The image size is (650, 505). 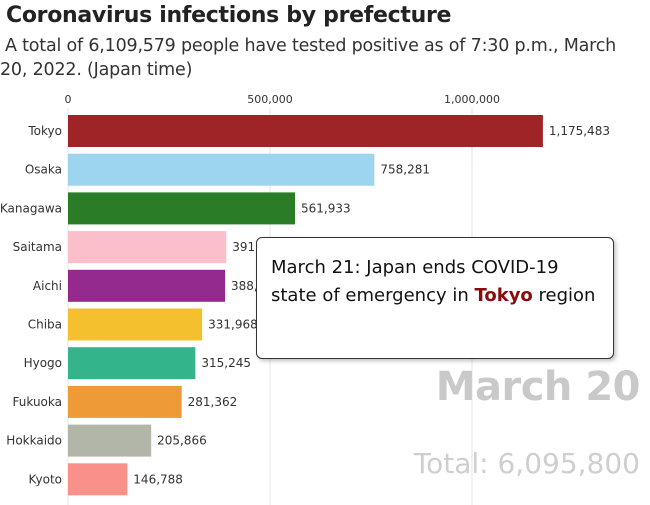 What do you see at coordinates (37, 402) in the screenshot?
I see `category-label: Fukuoka` at bounding box center [37, 402].